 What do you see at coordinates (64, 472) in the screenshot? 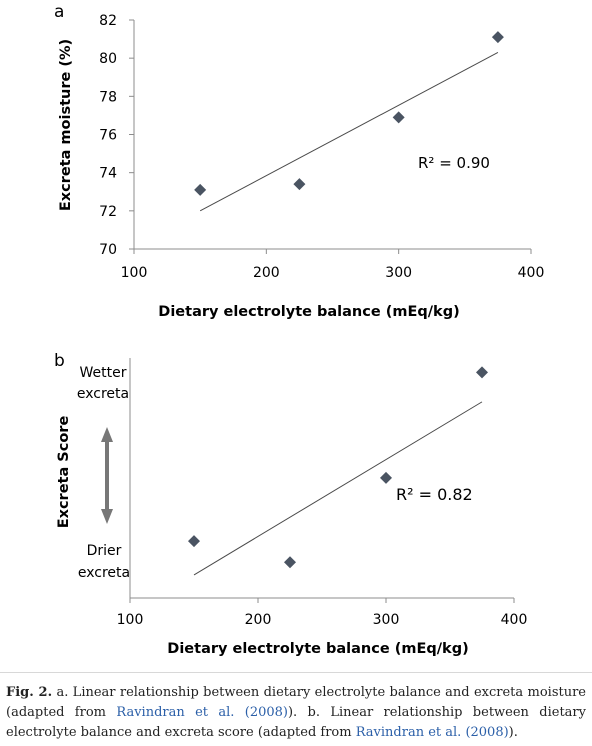
I see `panel-b-y-axis-title: Excreta Score` at bounding box center [64, 472].